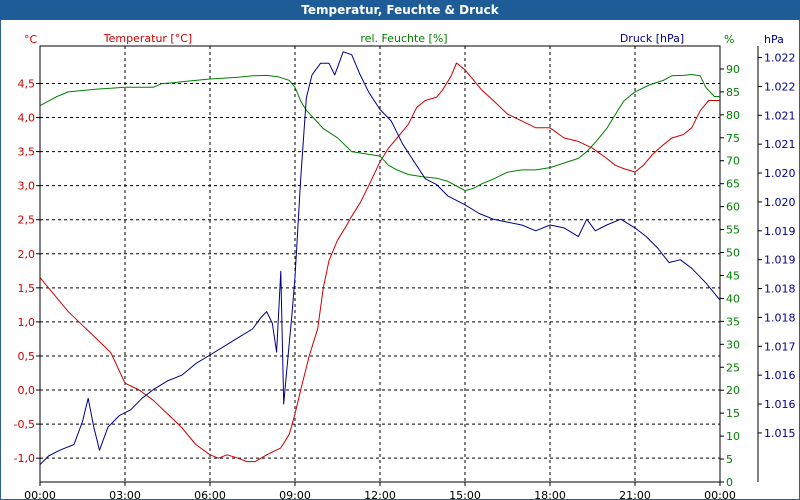  Describe the element at coordinates (27, 254) in the screenshot. I see `temp-tick-label: 2,0` at that location.